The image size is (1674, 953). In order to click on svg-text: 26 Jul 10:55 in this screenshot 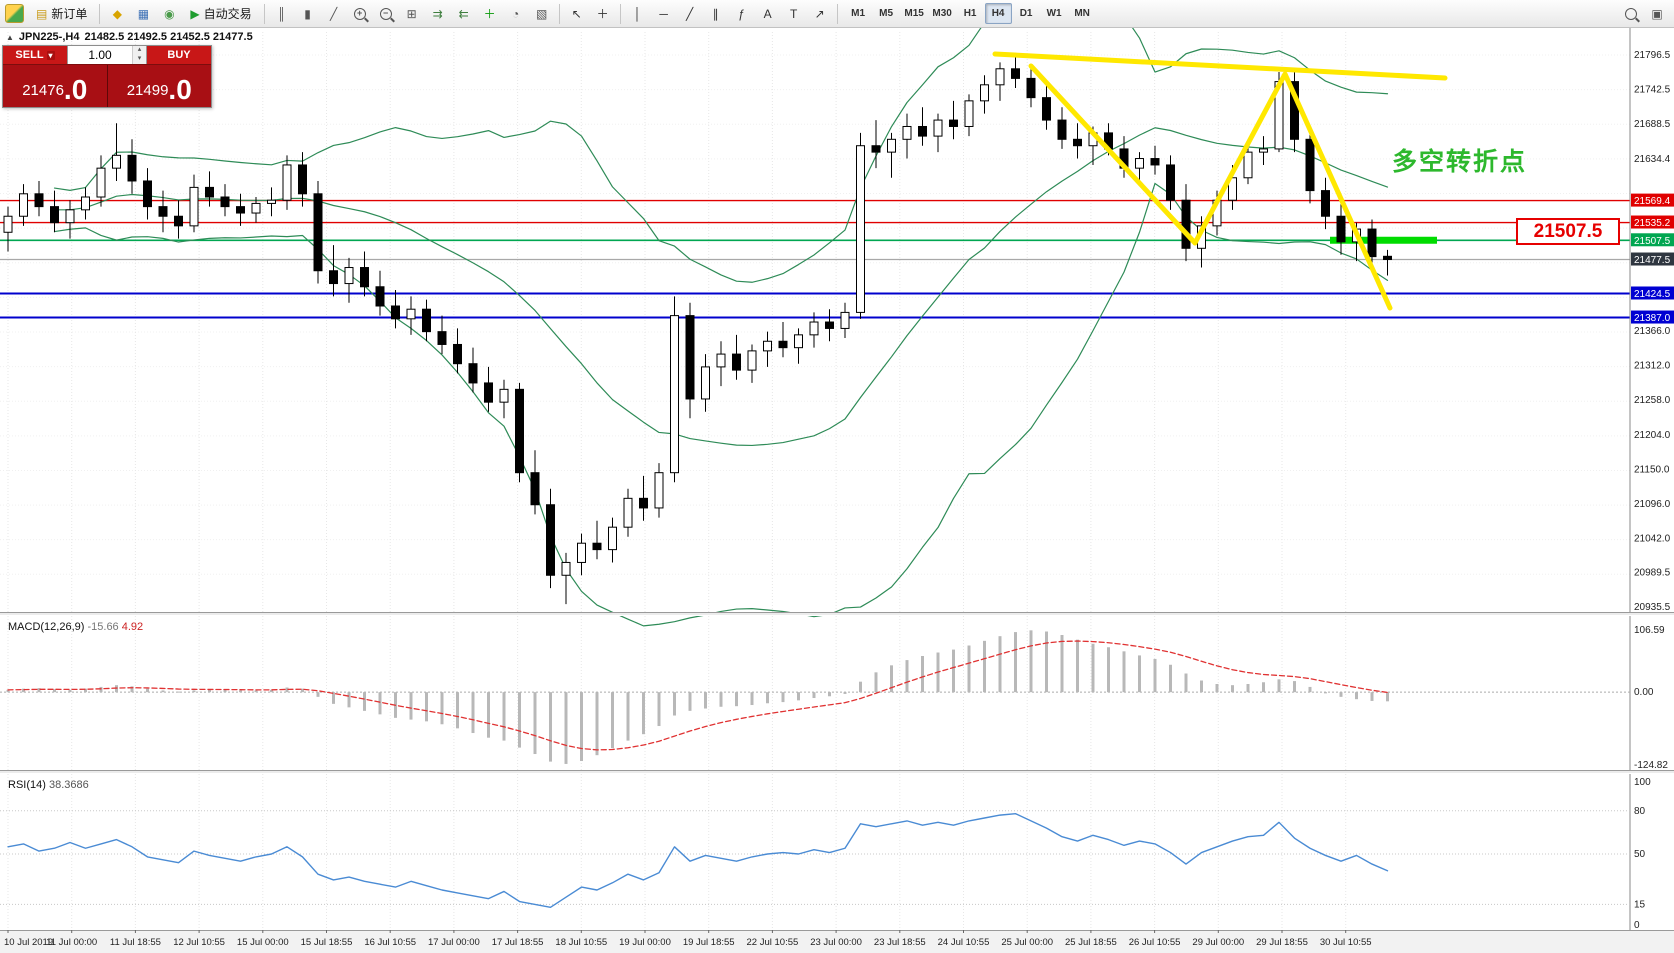, I will do `click(1155, 942)`.